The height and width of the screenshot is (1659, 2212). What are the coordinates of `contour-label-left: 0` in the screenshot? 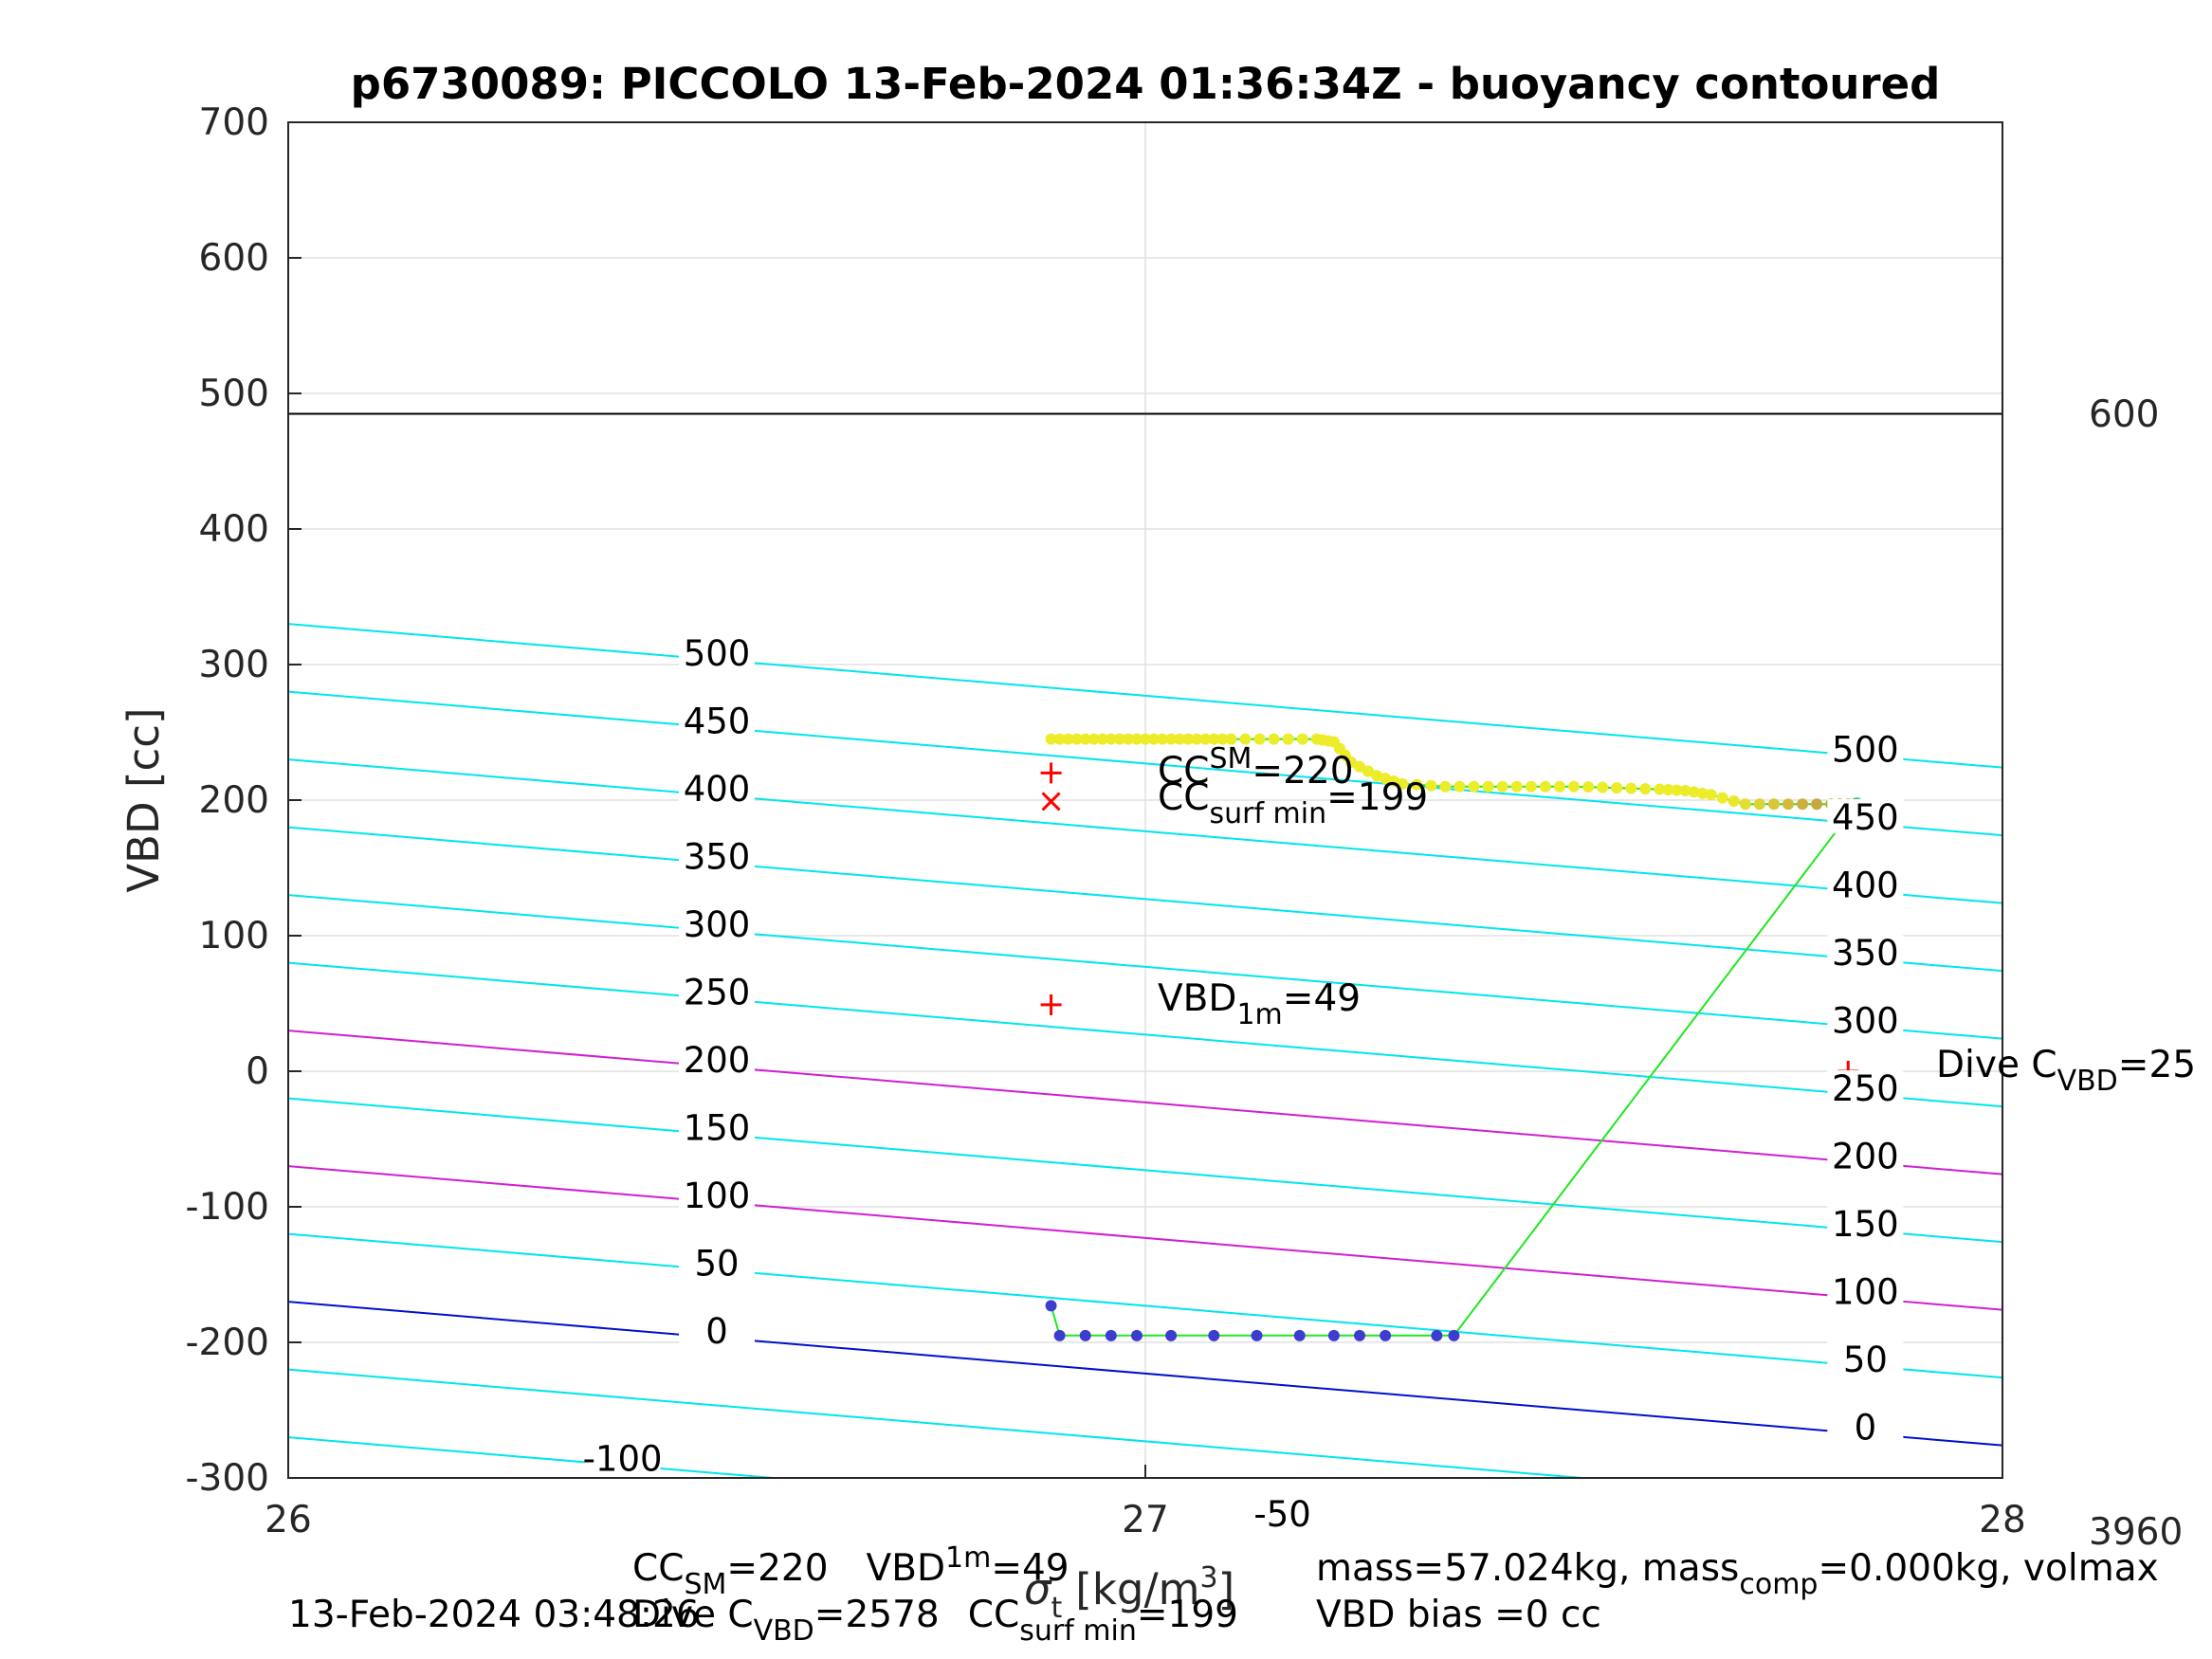 It's located at (716, 1331).